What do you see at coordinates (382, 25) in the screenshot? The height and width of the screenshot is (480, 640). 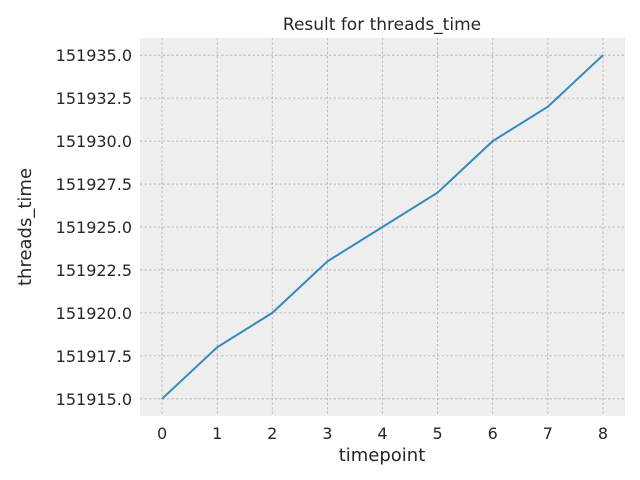 I see `chart-title: Result for threads_time` at bounding box center [382, 25].